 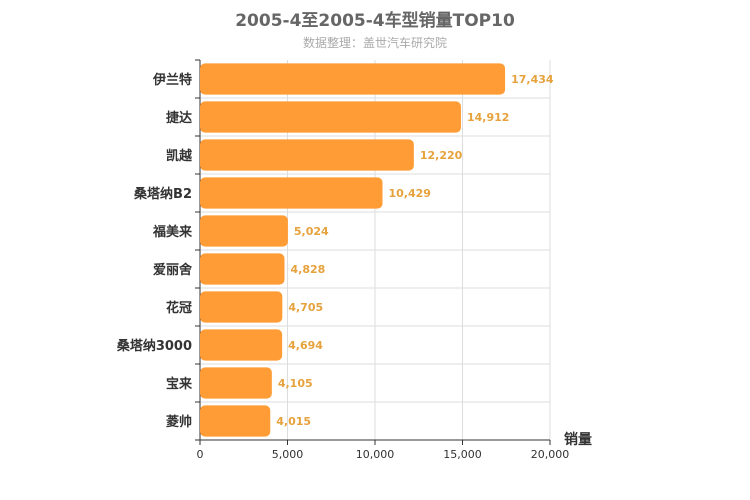 I want to click on x-axis-title: 销量, so click(x=578, y=439).